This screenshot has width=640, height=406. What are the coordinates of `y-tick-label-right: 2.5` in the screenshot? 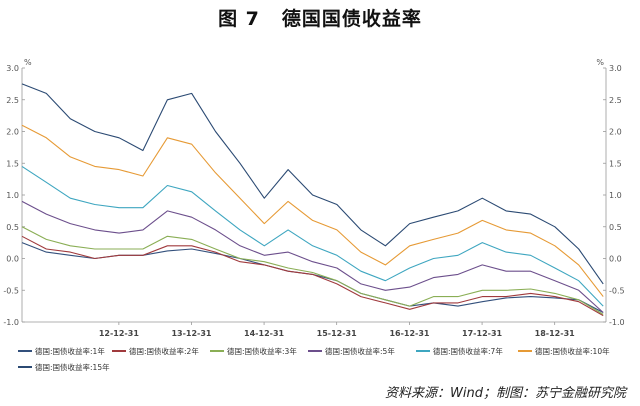 It's located at (615, 100).